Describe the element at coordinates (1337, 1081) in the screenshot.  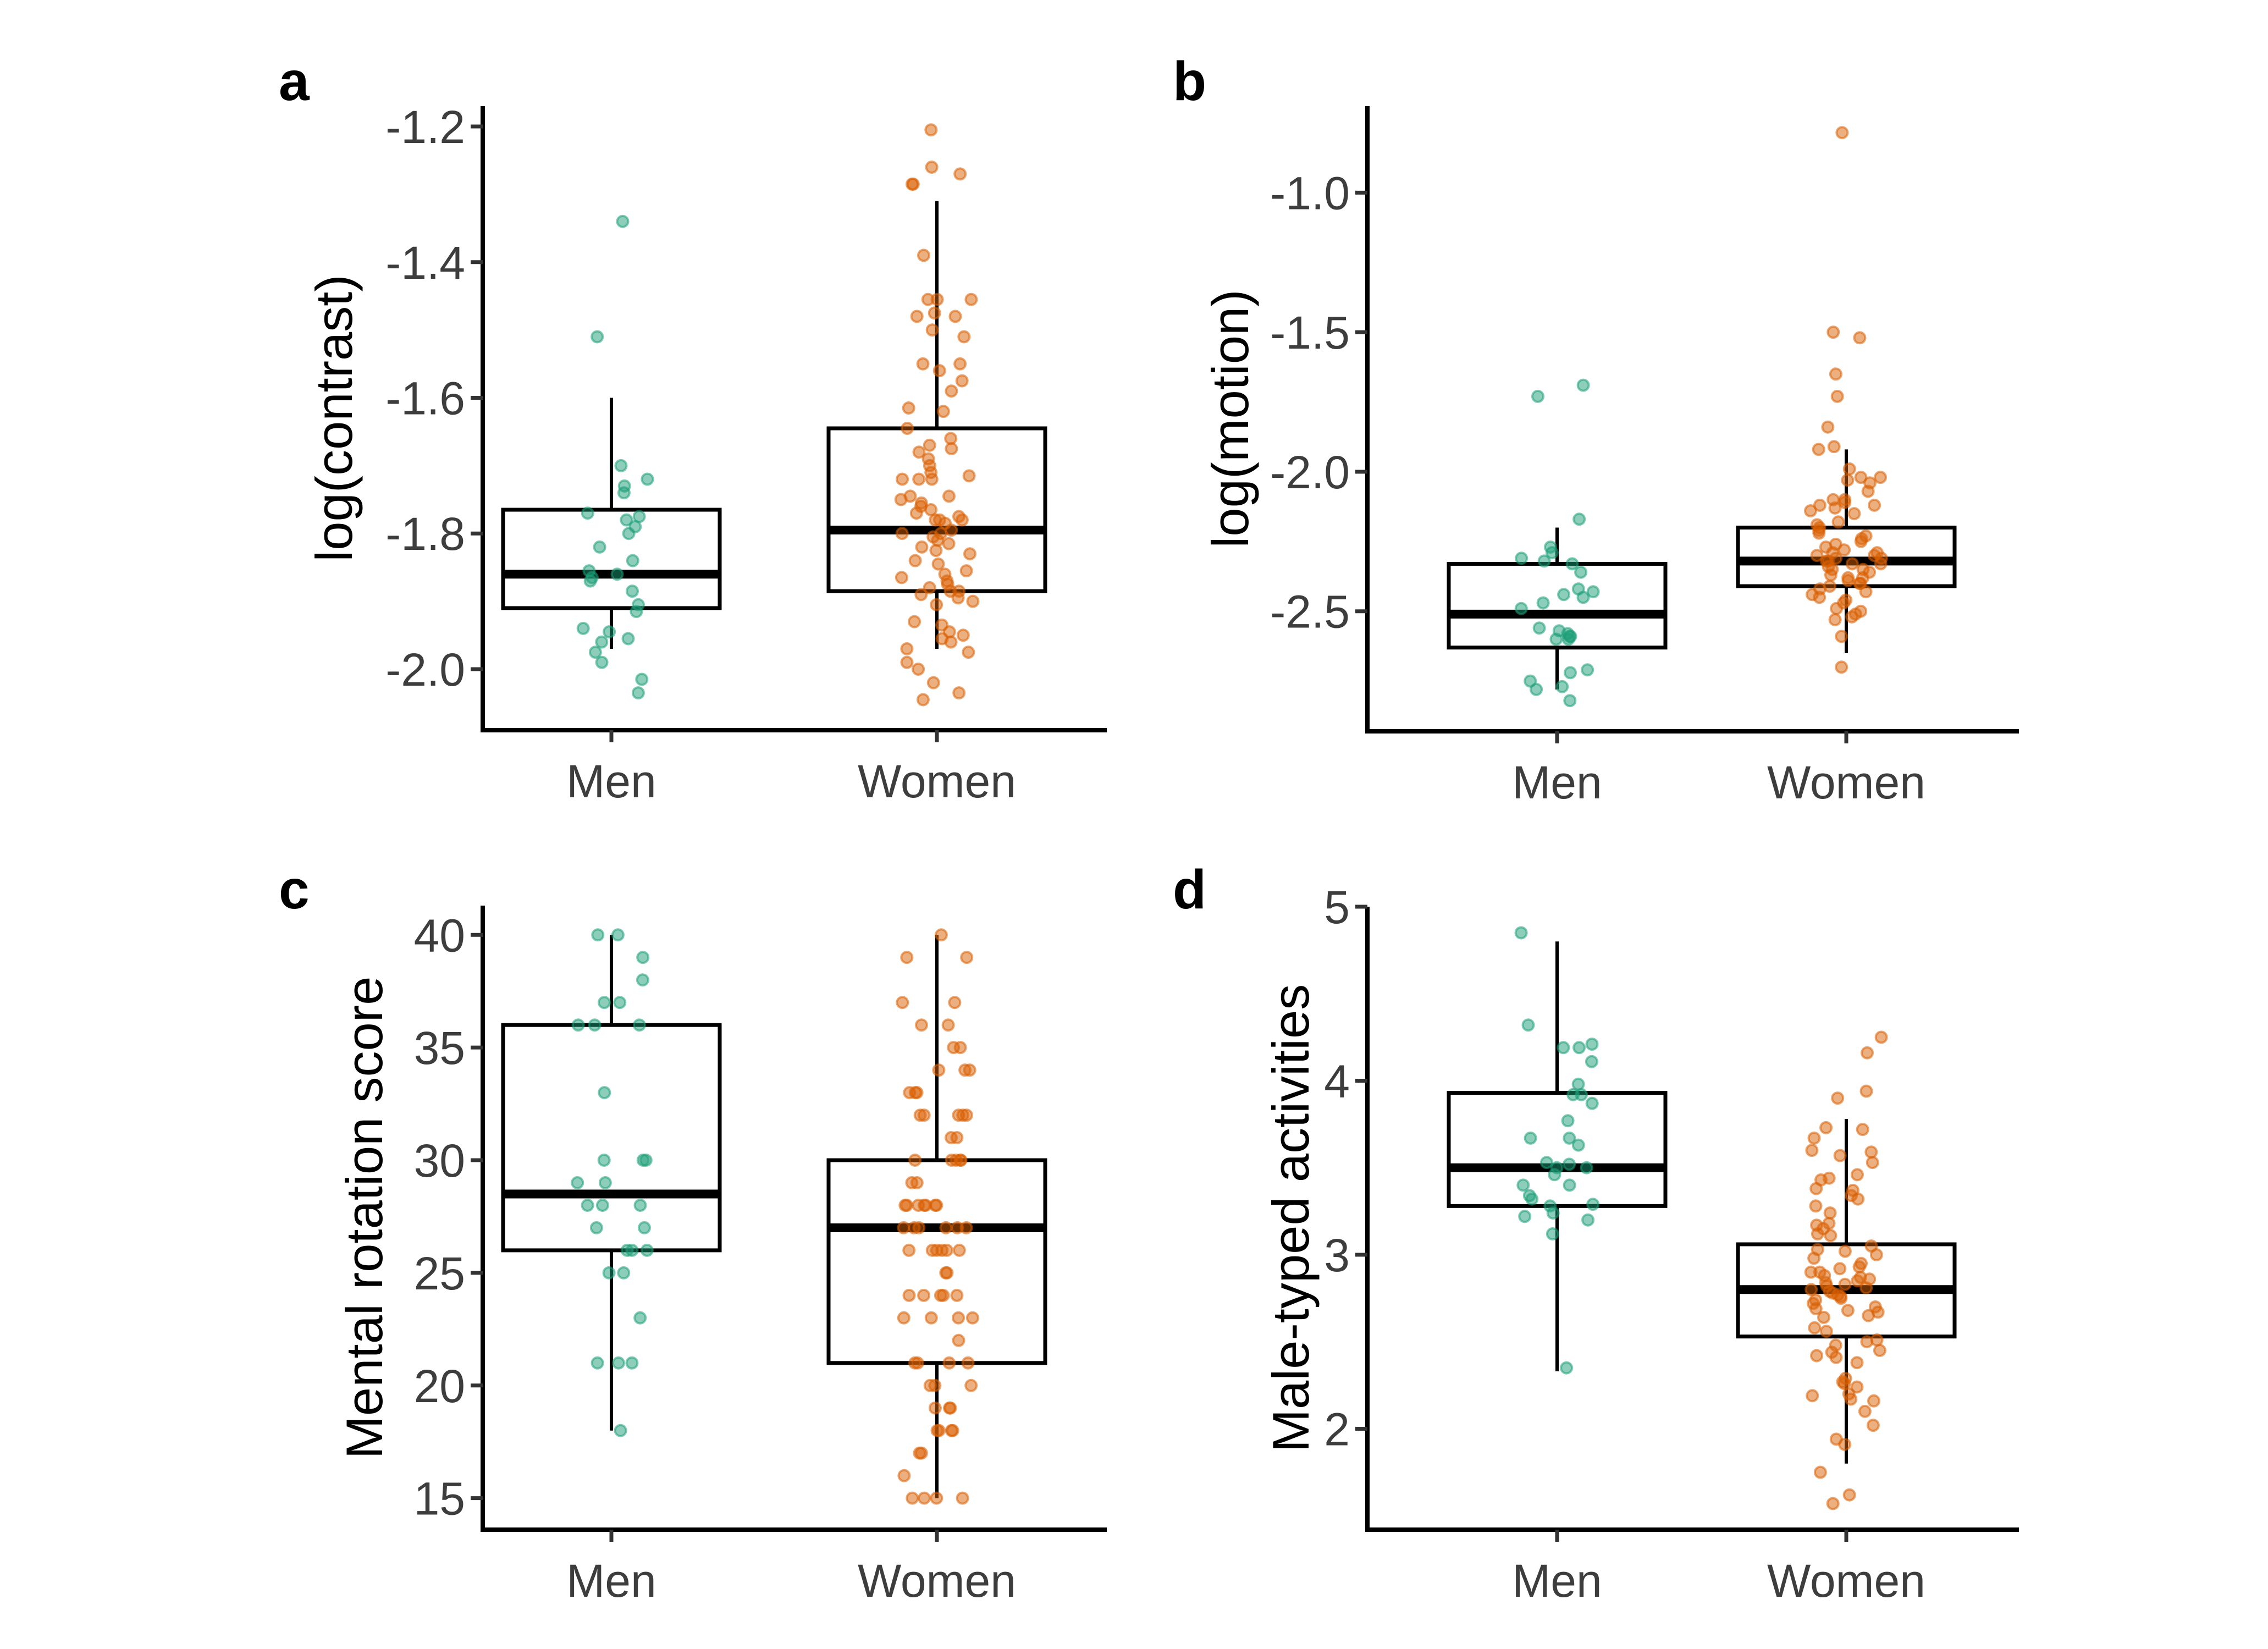
I see `y-tick-label: 4` at that location.